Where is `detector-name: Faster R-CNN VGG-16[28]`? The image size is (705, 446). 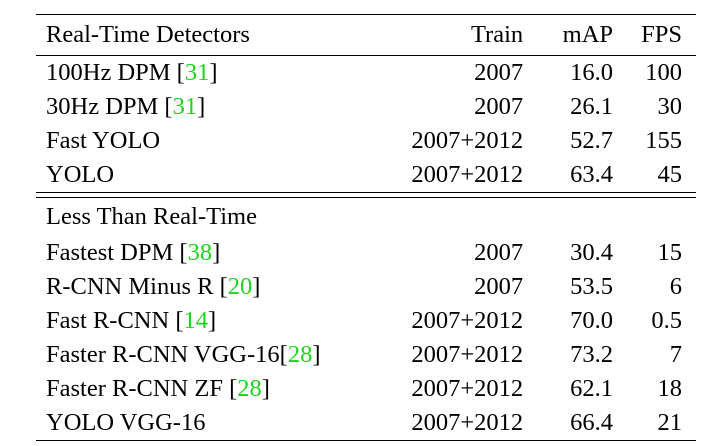 detector-name: Faster R-CNN VGG-16[28] is located at coordinates (201, 355).